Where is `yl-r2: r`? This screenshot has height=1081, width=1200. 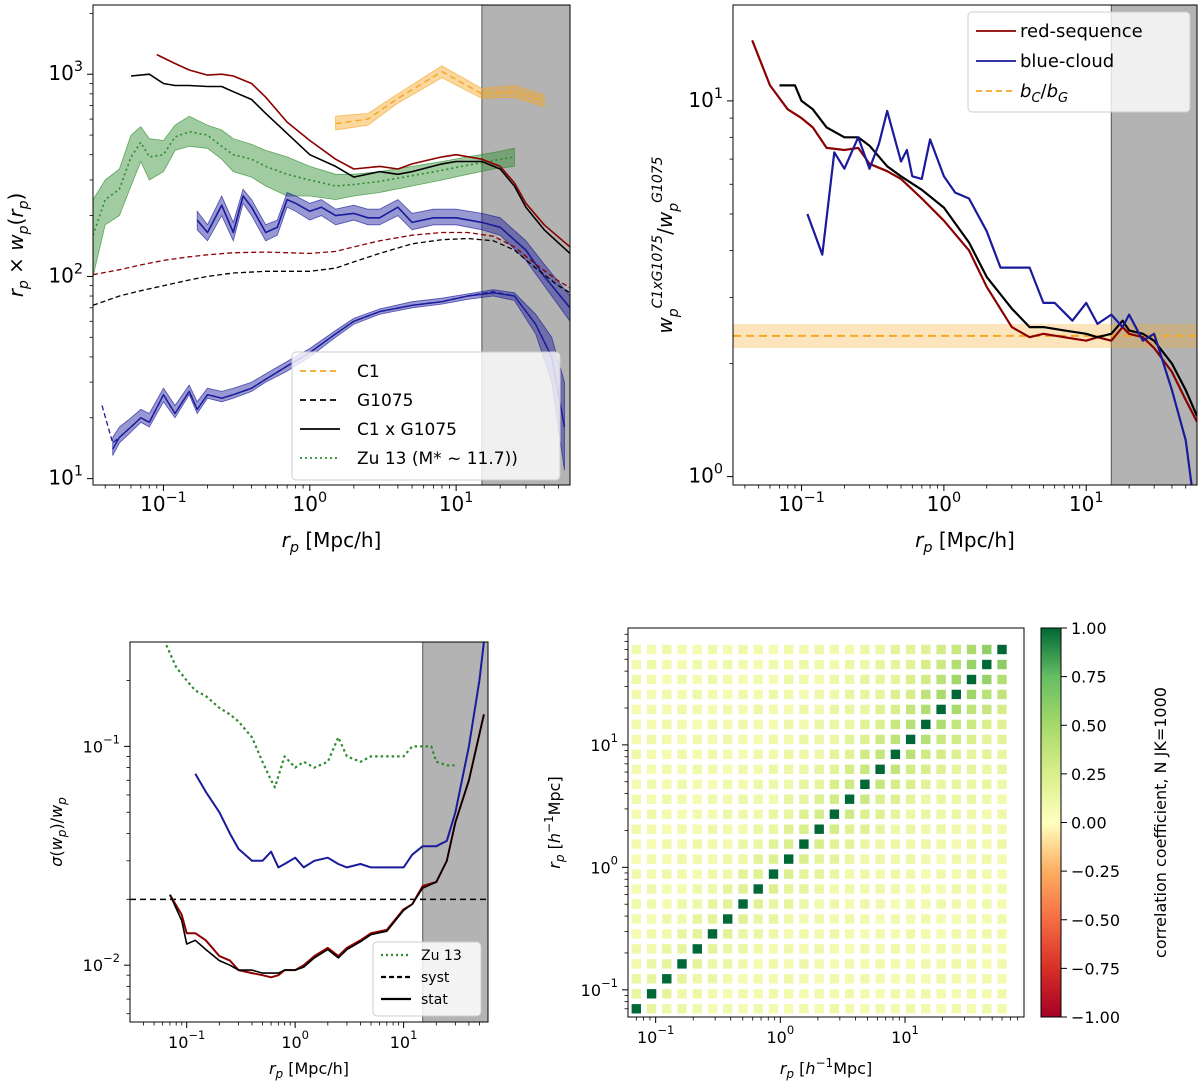 yl-r2: r is located at coordinates (16, 213).